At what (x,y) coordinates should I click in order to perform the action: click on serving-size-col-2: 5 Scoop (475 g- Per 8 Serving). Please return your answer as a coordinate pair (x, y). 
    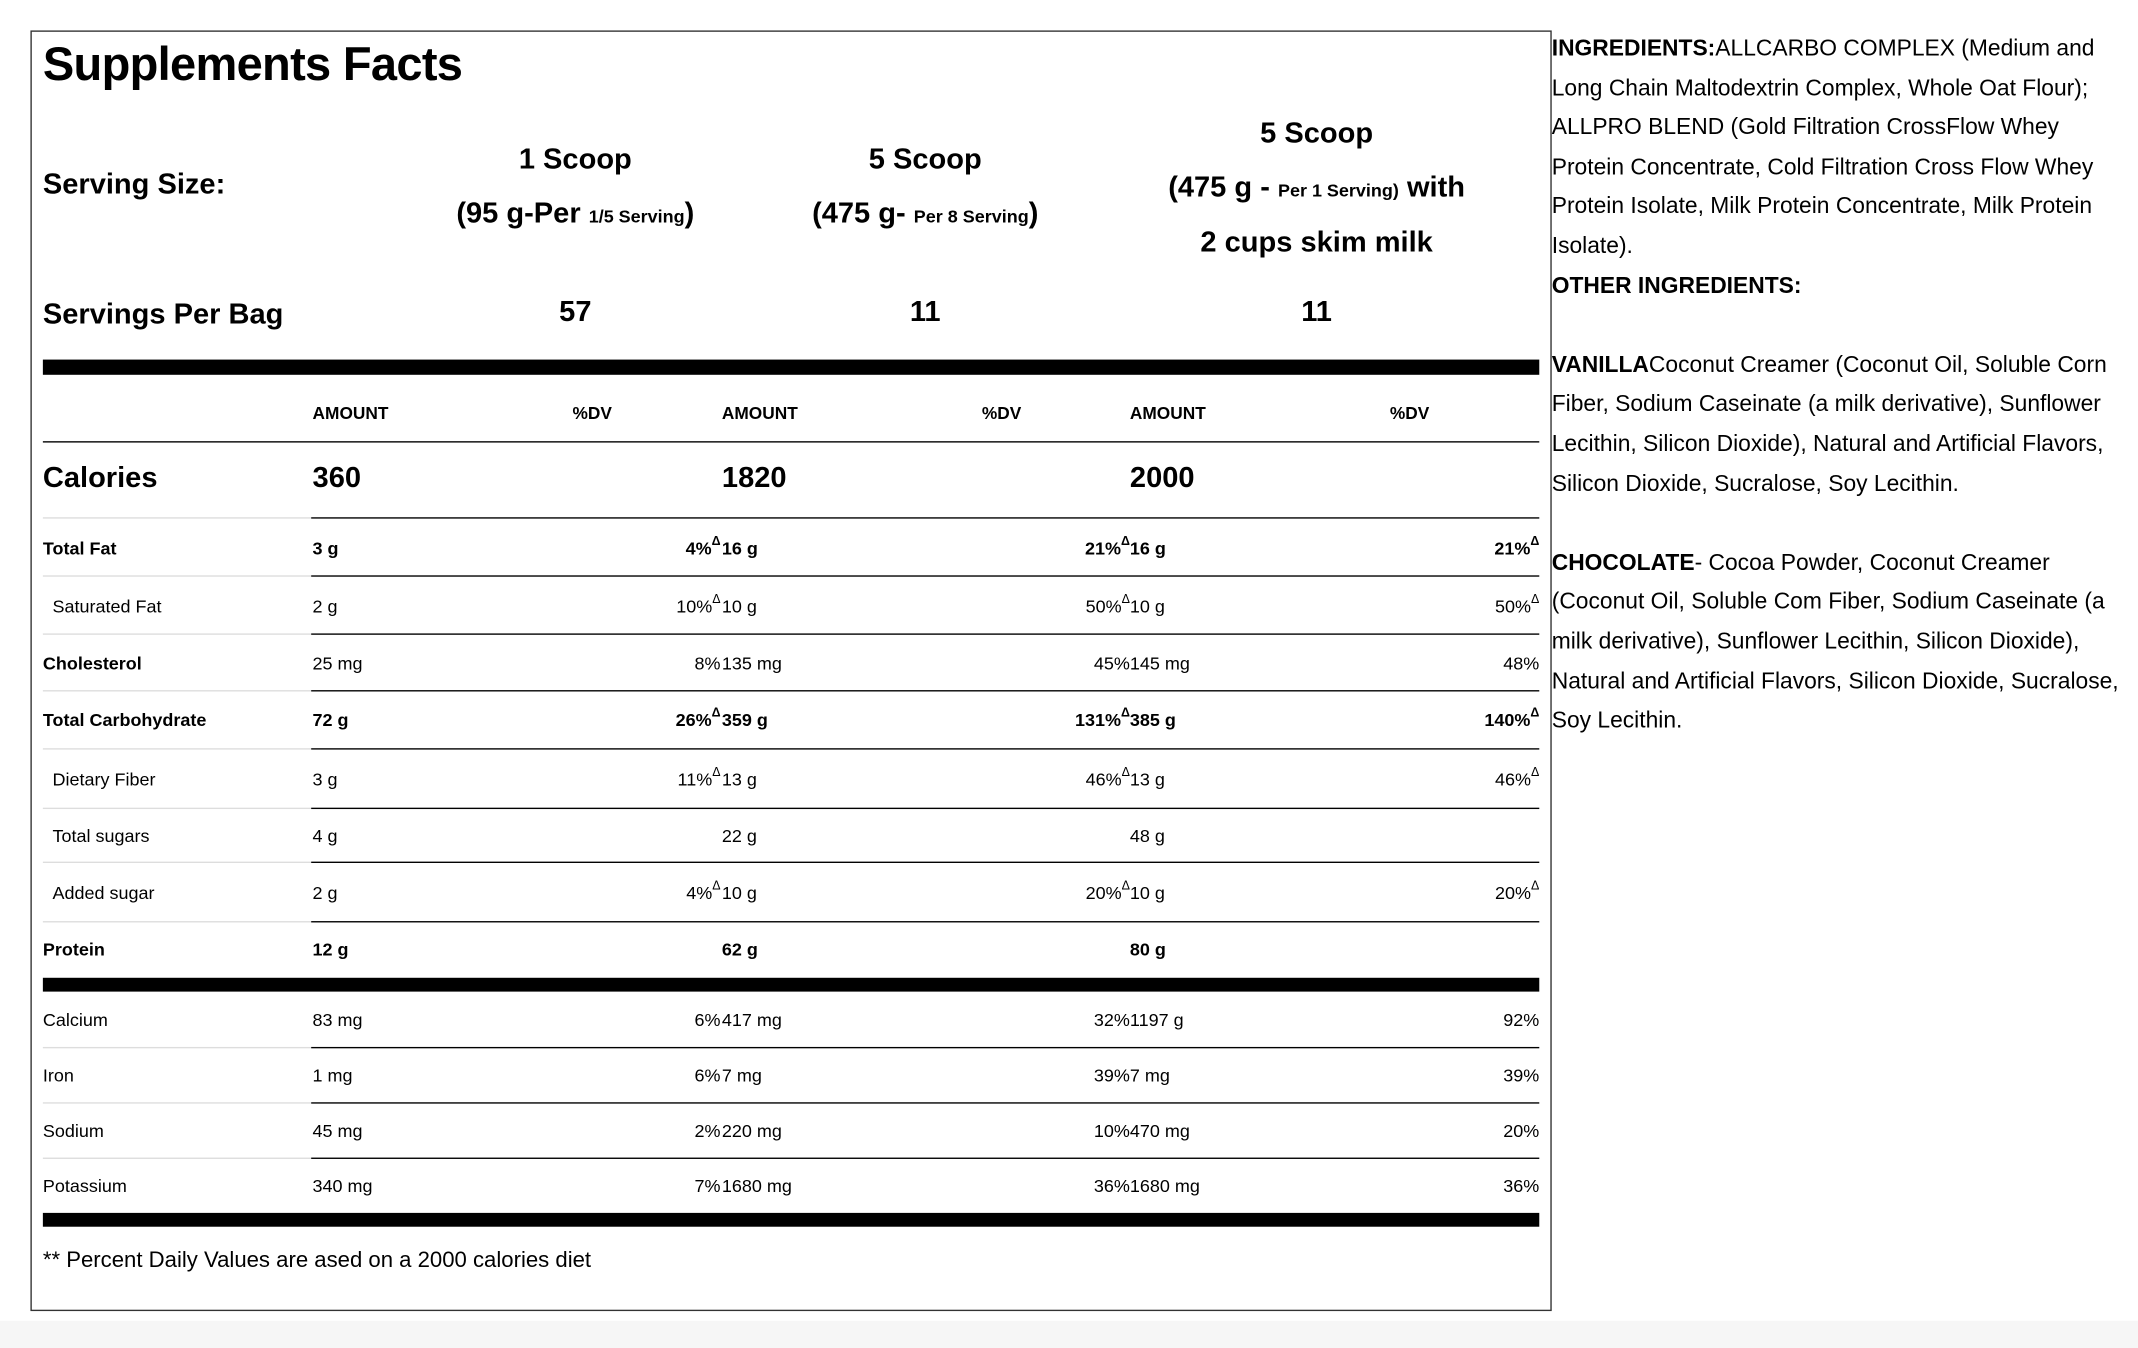
    Looking at the image, I should click on (925, 188).